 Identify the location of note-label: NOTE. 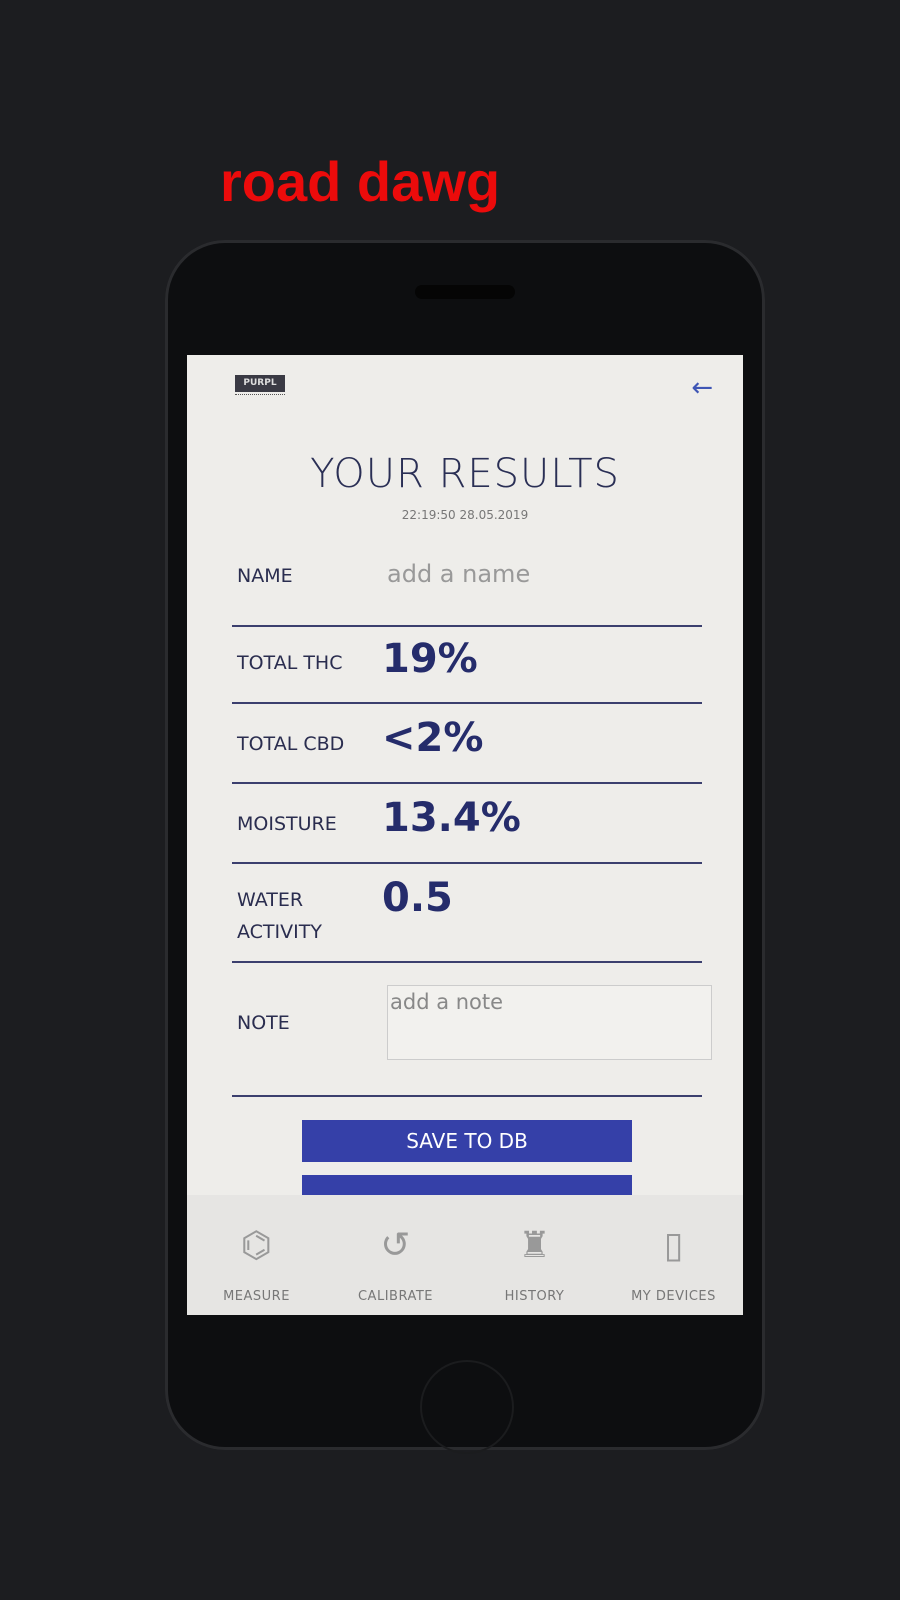
(263, 1023).